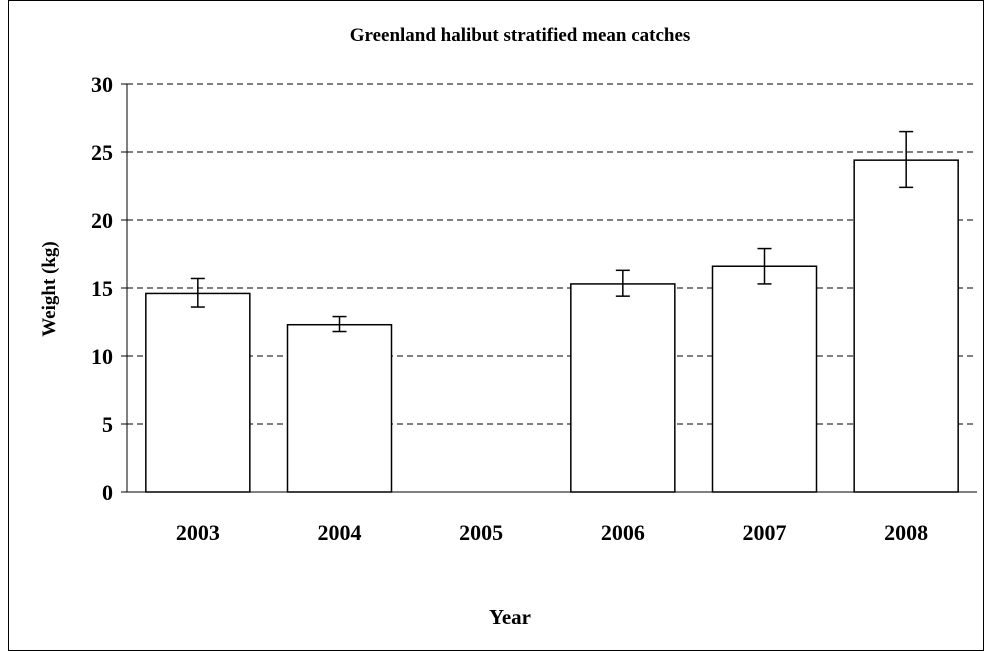  I want to click on y-tick-label-20: 20, so click(102, 220).